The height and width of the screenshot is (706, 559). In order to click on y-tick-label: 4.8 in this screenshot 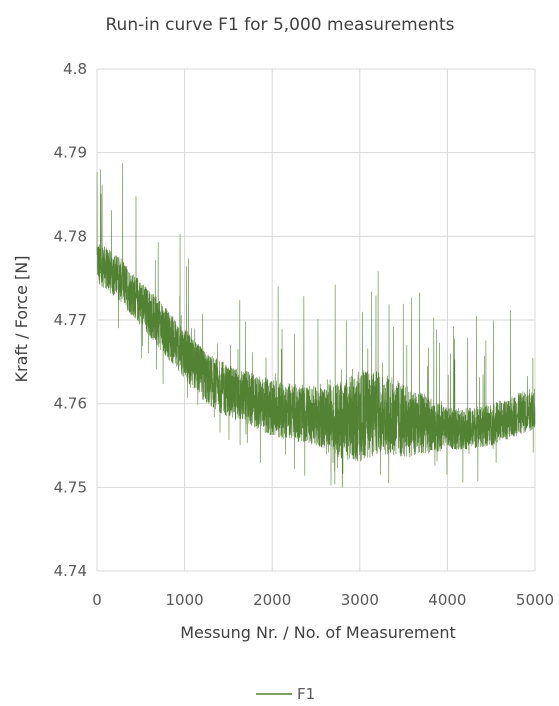, I will do `click(75, 69)`.